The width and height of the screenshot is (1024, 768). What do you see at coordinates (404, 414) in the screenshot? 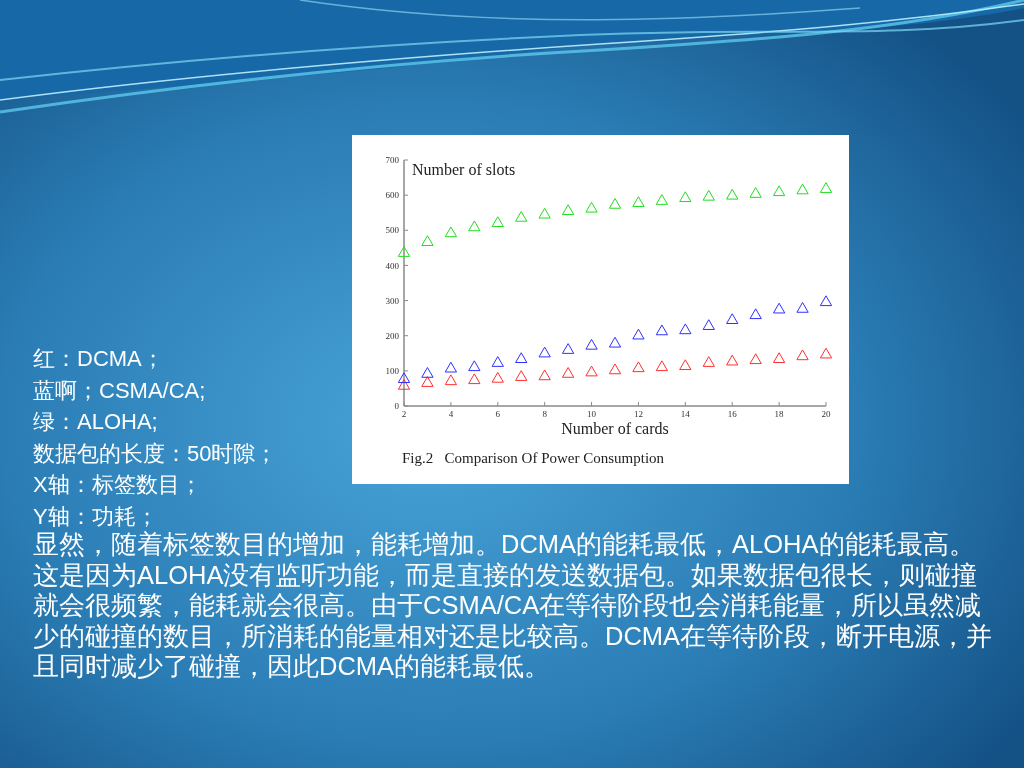
I see `x-tick-label: 2` at bounding box center [404, 414].